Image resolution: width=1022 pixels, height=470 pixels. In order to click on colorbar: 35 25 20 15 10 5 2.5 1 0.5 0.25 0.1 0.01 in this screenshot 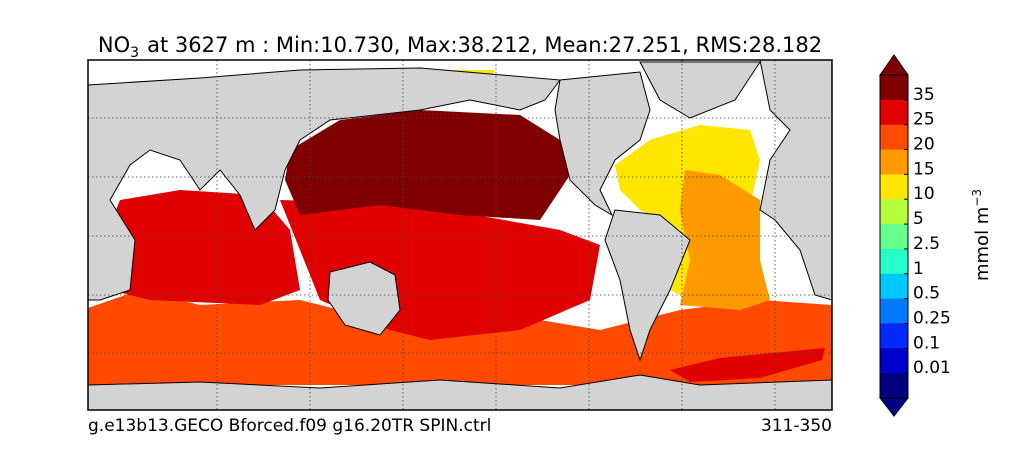, I will do `click(914, 235)`.